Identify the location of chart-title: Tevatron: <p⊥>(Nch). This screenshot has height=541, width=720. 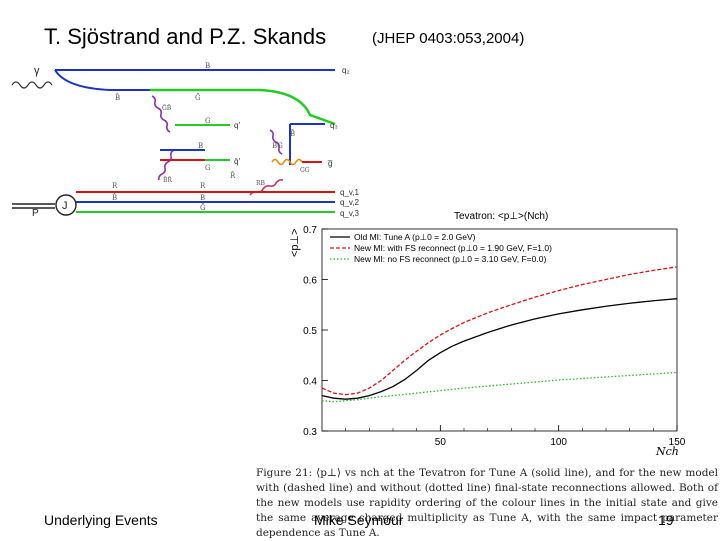
(501, 216).